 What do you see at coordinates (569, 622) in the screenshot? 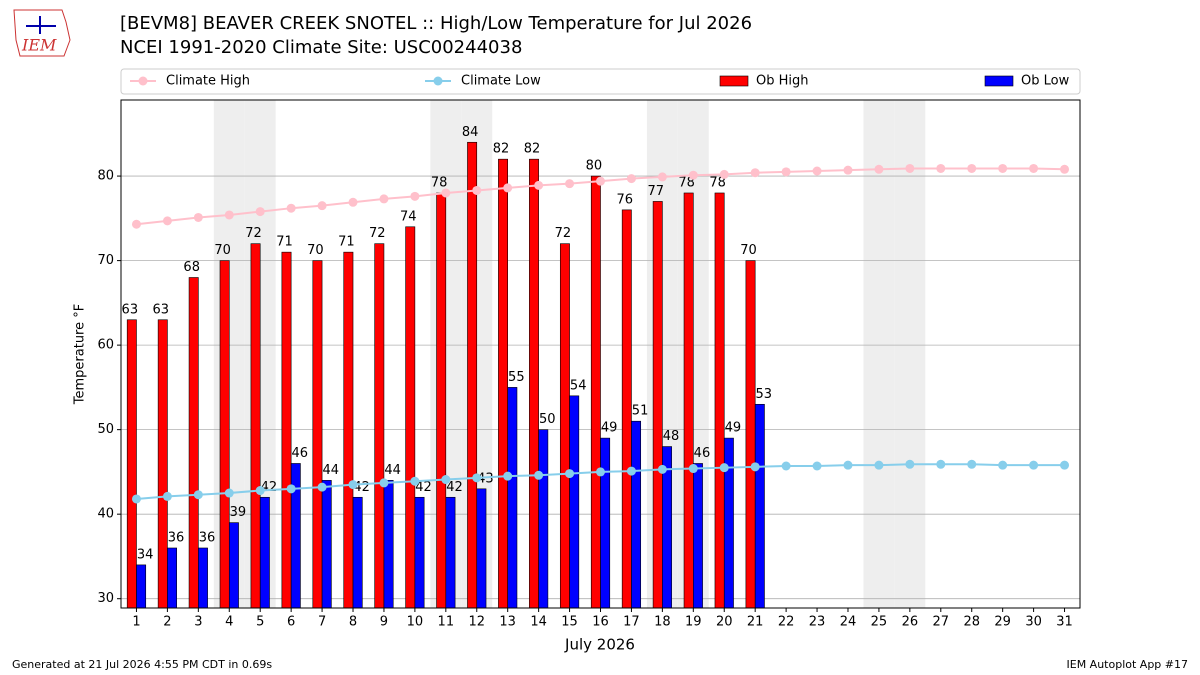
I see `x-tick-label: 15` at bounding box center [569, 622].